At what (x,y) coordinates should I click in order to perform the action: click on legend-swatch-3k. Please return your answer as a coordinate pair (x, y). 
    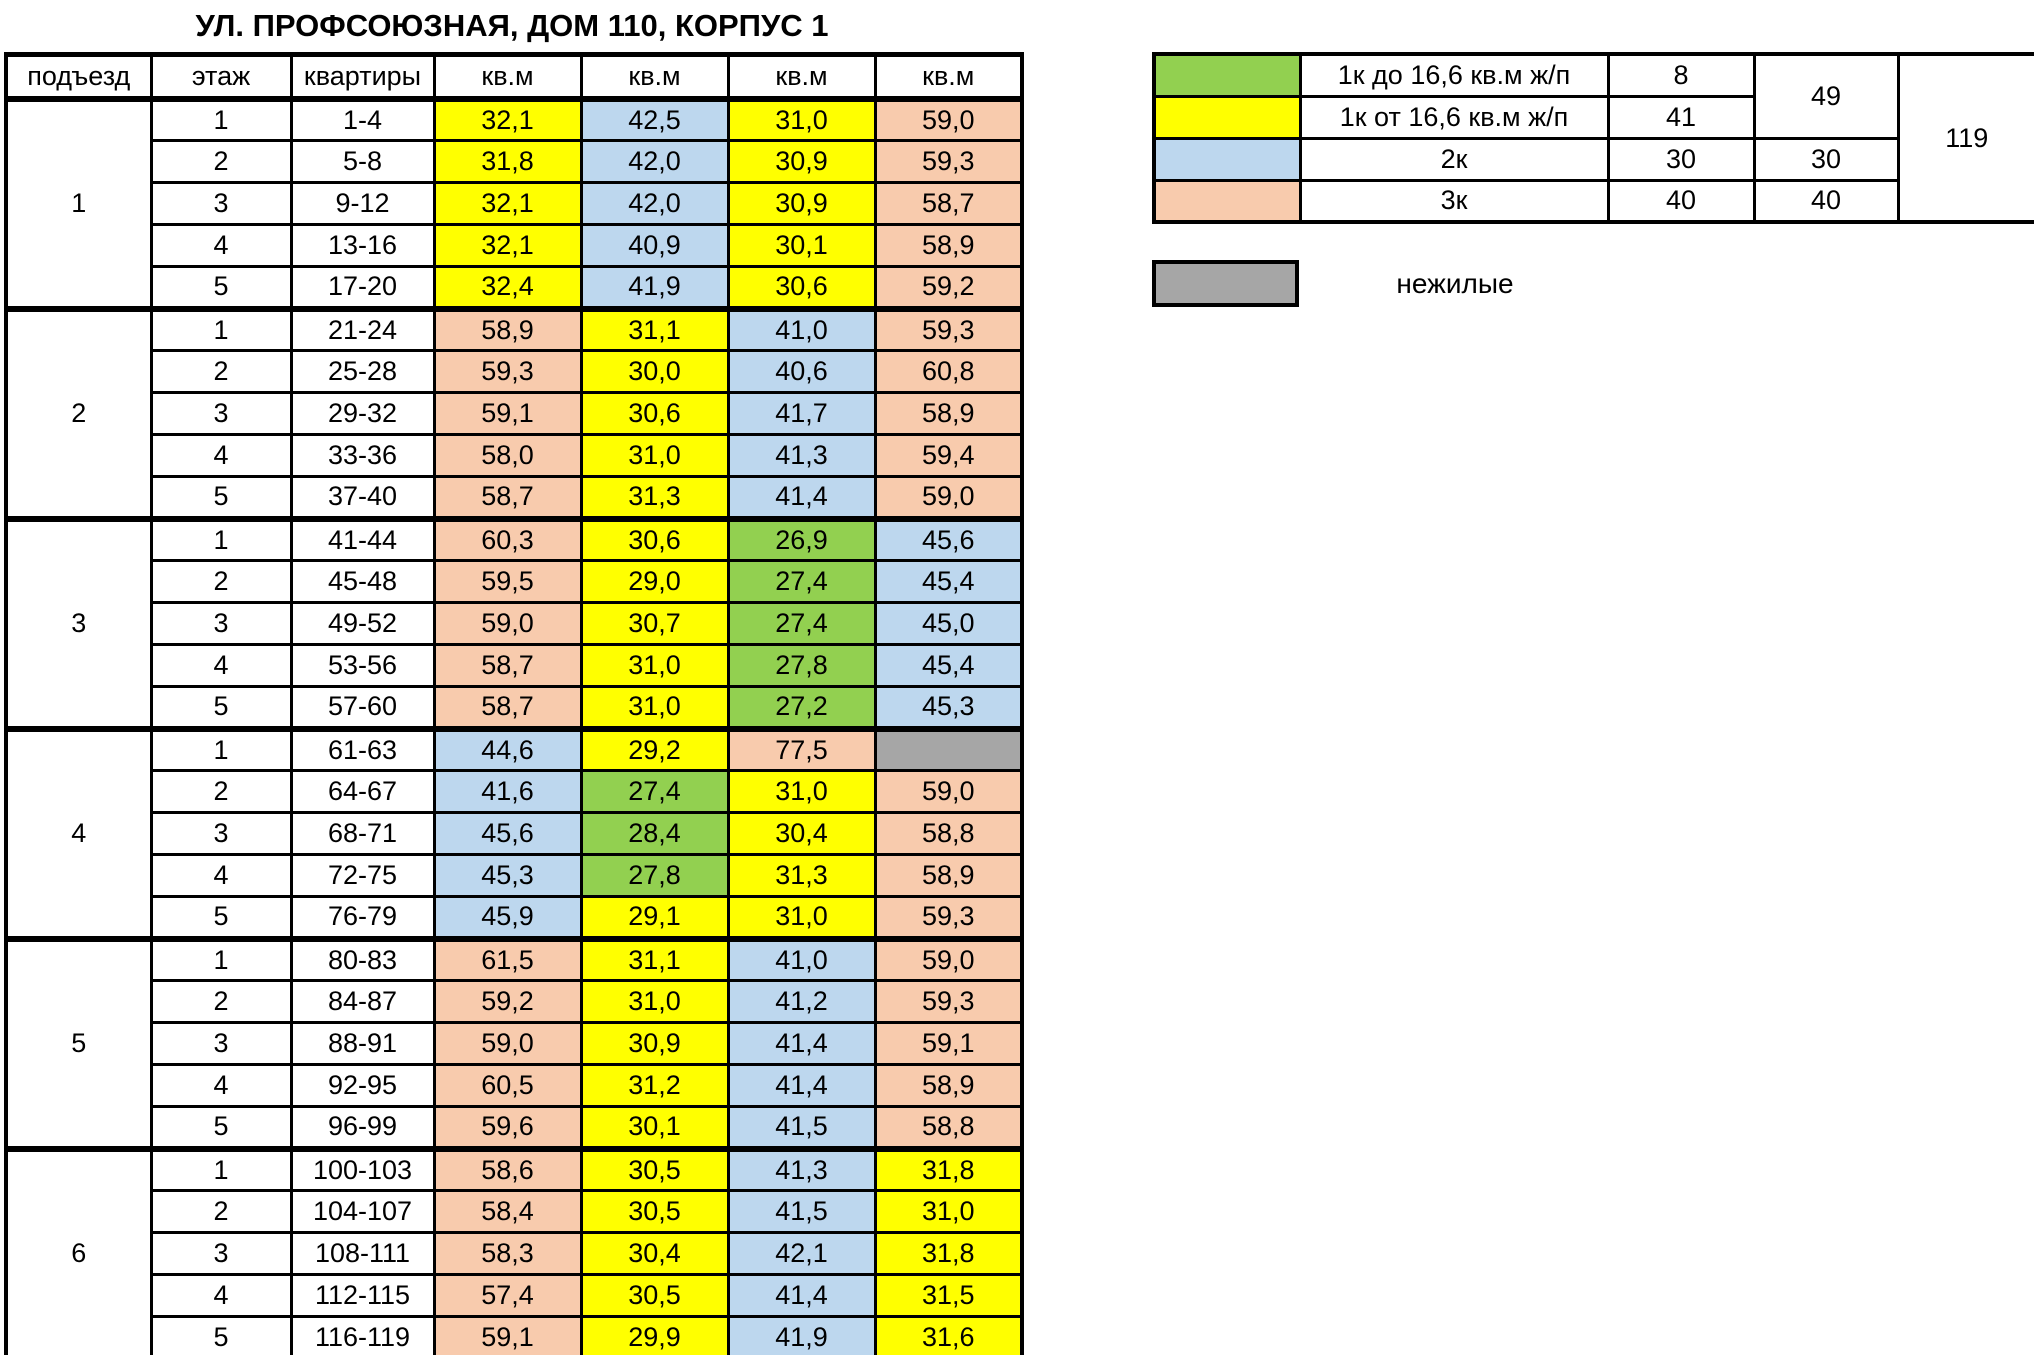
    Looking at the image, I should click on (1227, 201).